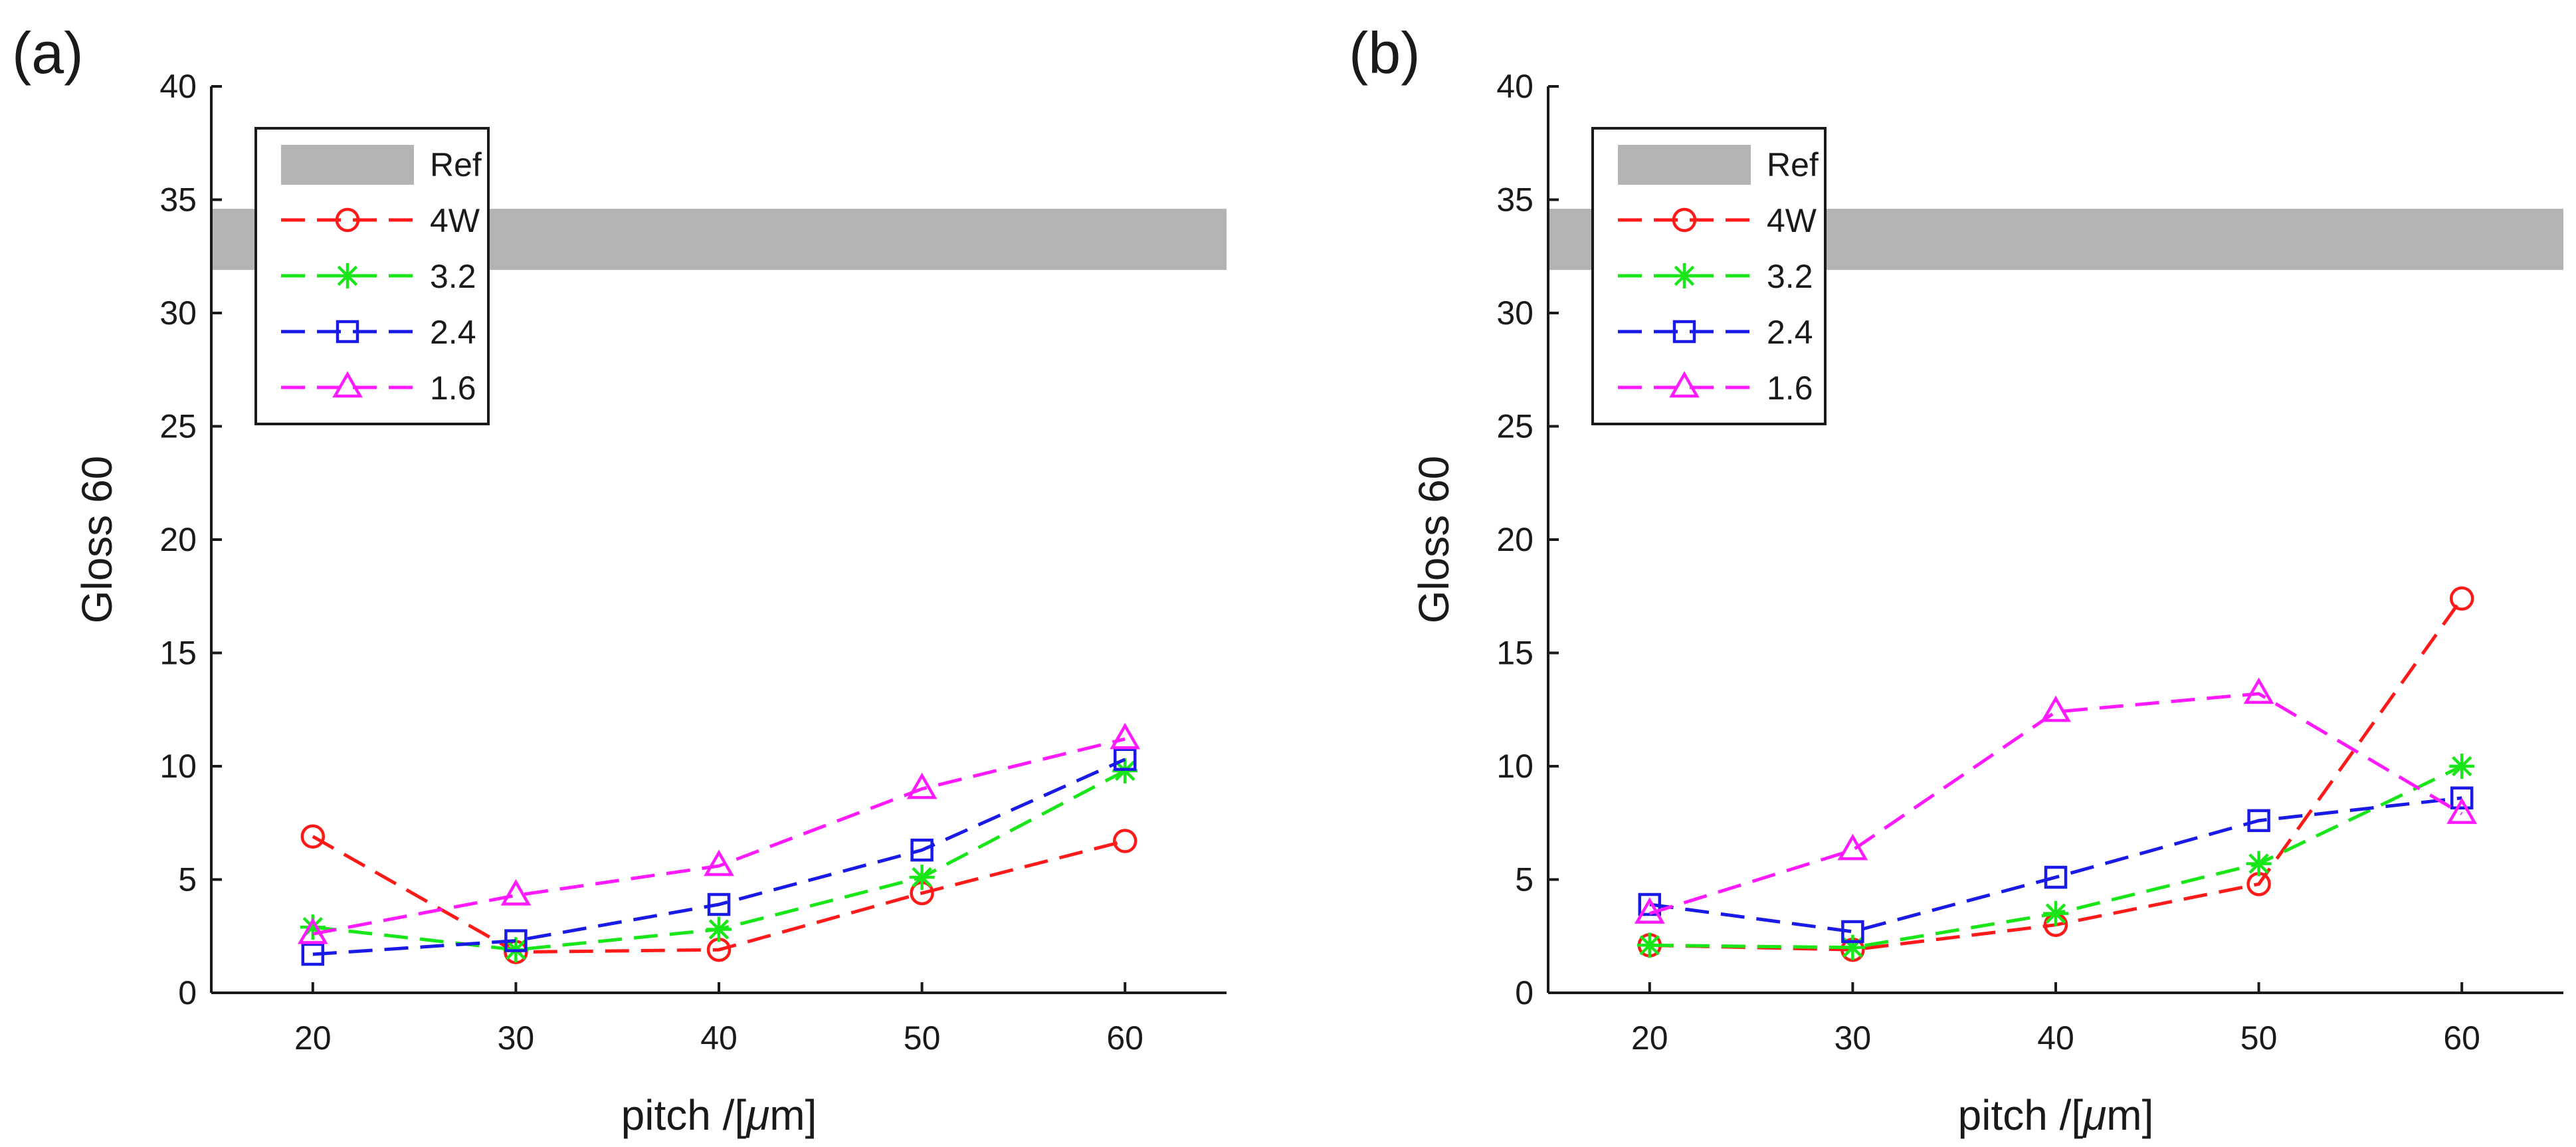  What do you see at coordinates (2259, 1038) in the screenshot?
I see `x-tick-label: 50` at bounding box center [2259, 1038].